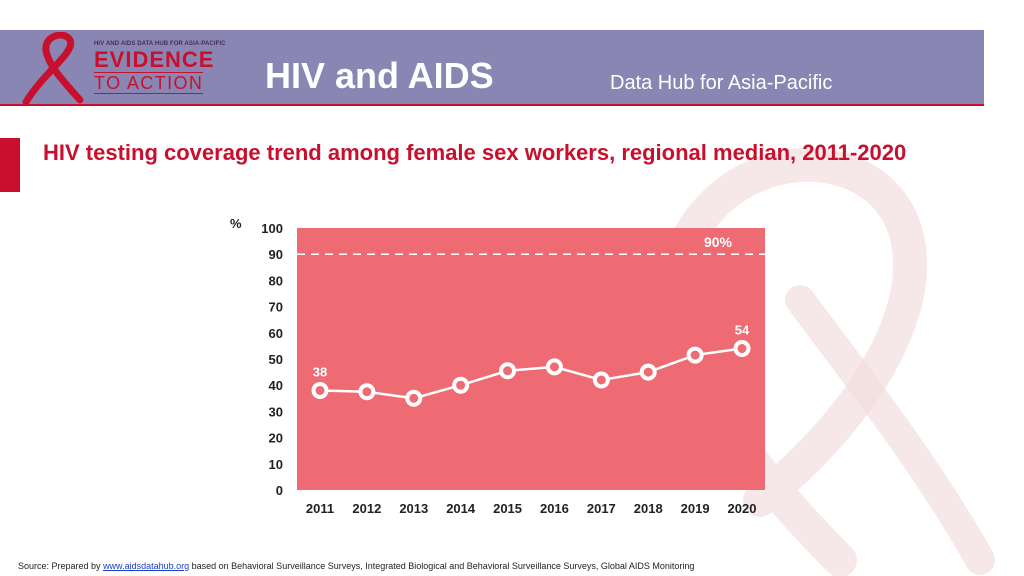  Describe the element at coordinates (413, 508) in the screenshot. I see `x-tick-label: 2013` at that location.